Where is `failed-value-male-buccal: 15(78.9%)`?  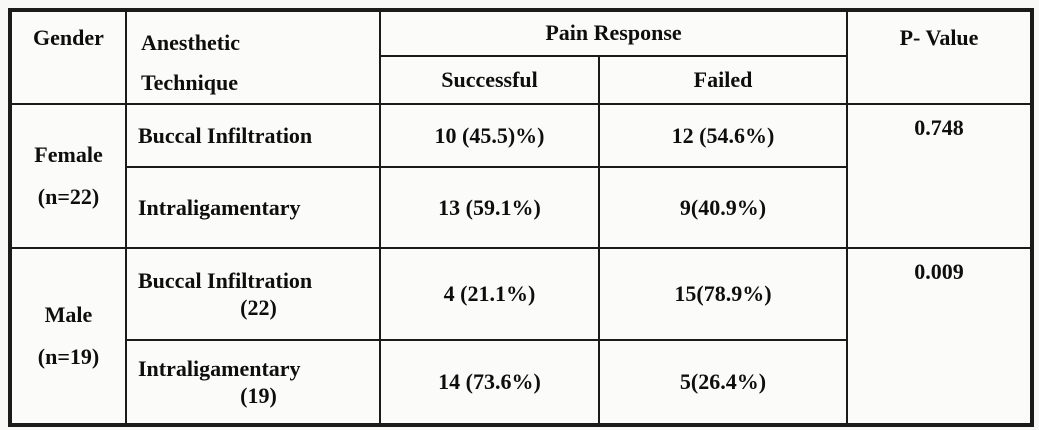 failed-value-male-buccal: 15(78.9%) is located at coordinates (723, 294).